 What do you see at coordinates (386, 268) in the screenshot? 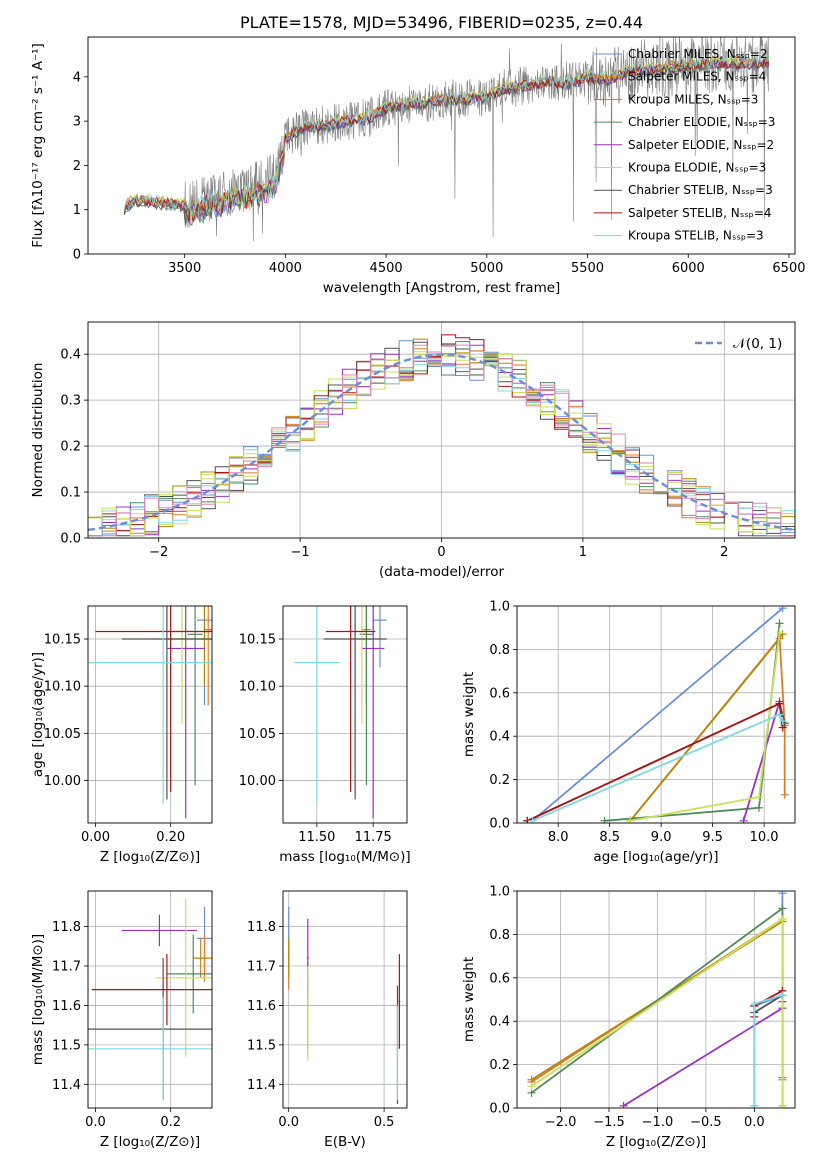
I see `x-tick-label: 4500` at bounding box center [386, 268].